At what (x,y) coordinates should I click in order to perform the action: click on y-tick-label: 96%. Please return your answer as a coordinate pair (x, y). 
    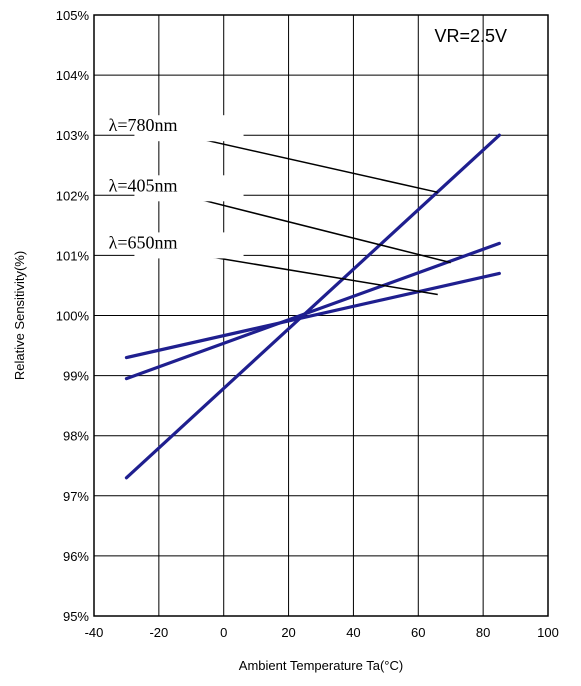
    Looking at the image, I should click on (76, 556).